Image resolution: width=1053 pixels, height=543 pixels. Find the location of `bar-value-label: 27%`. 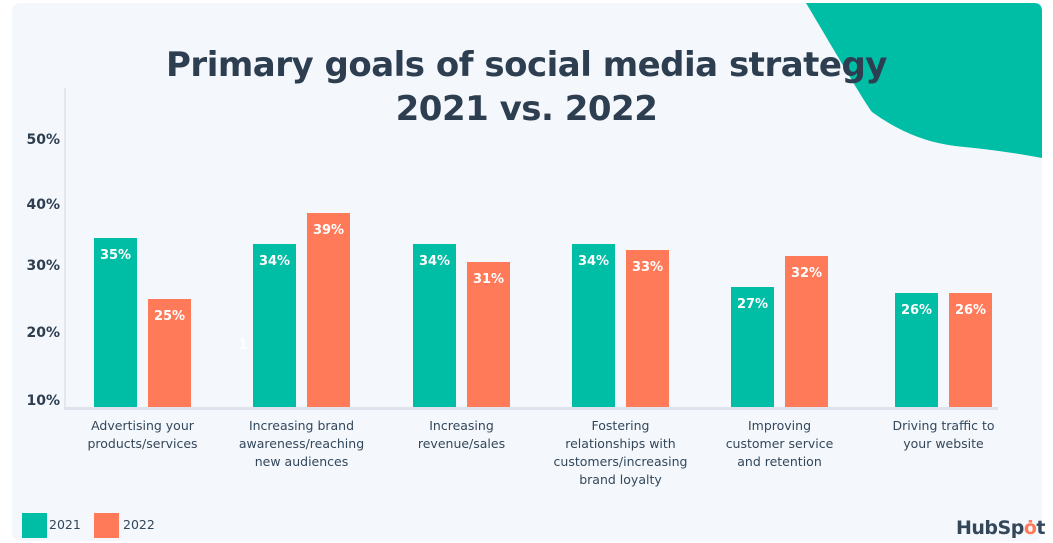

bar-value-label: 27% is located at coordinates (752, 304).